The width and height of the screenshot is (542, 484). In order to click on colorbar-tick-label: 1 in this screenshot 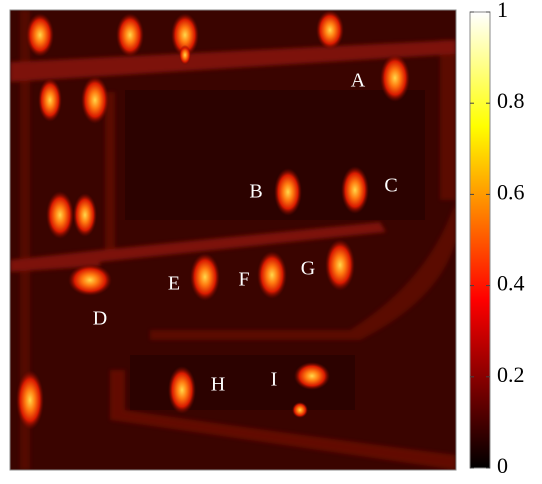, I will do `click(502, 11)`.